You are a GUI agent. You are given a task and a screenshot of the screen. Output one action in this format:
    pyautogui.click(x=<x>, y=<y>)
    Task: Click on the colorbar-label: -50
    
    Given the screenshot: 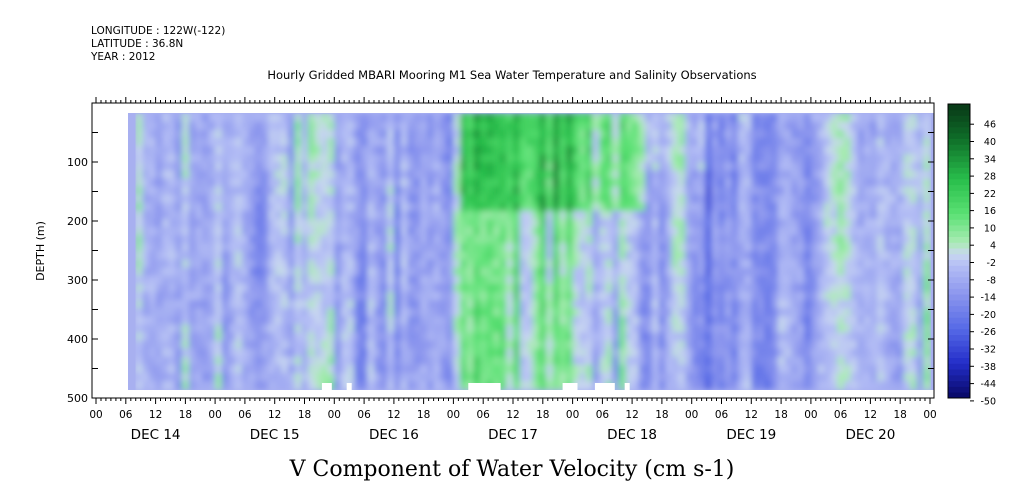 What is the action you would take?
    pyautogui.click(x=988, y=401)
    